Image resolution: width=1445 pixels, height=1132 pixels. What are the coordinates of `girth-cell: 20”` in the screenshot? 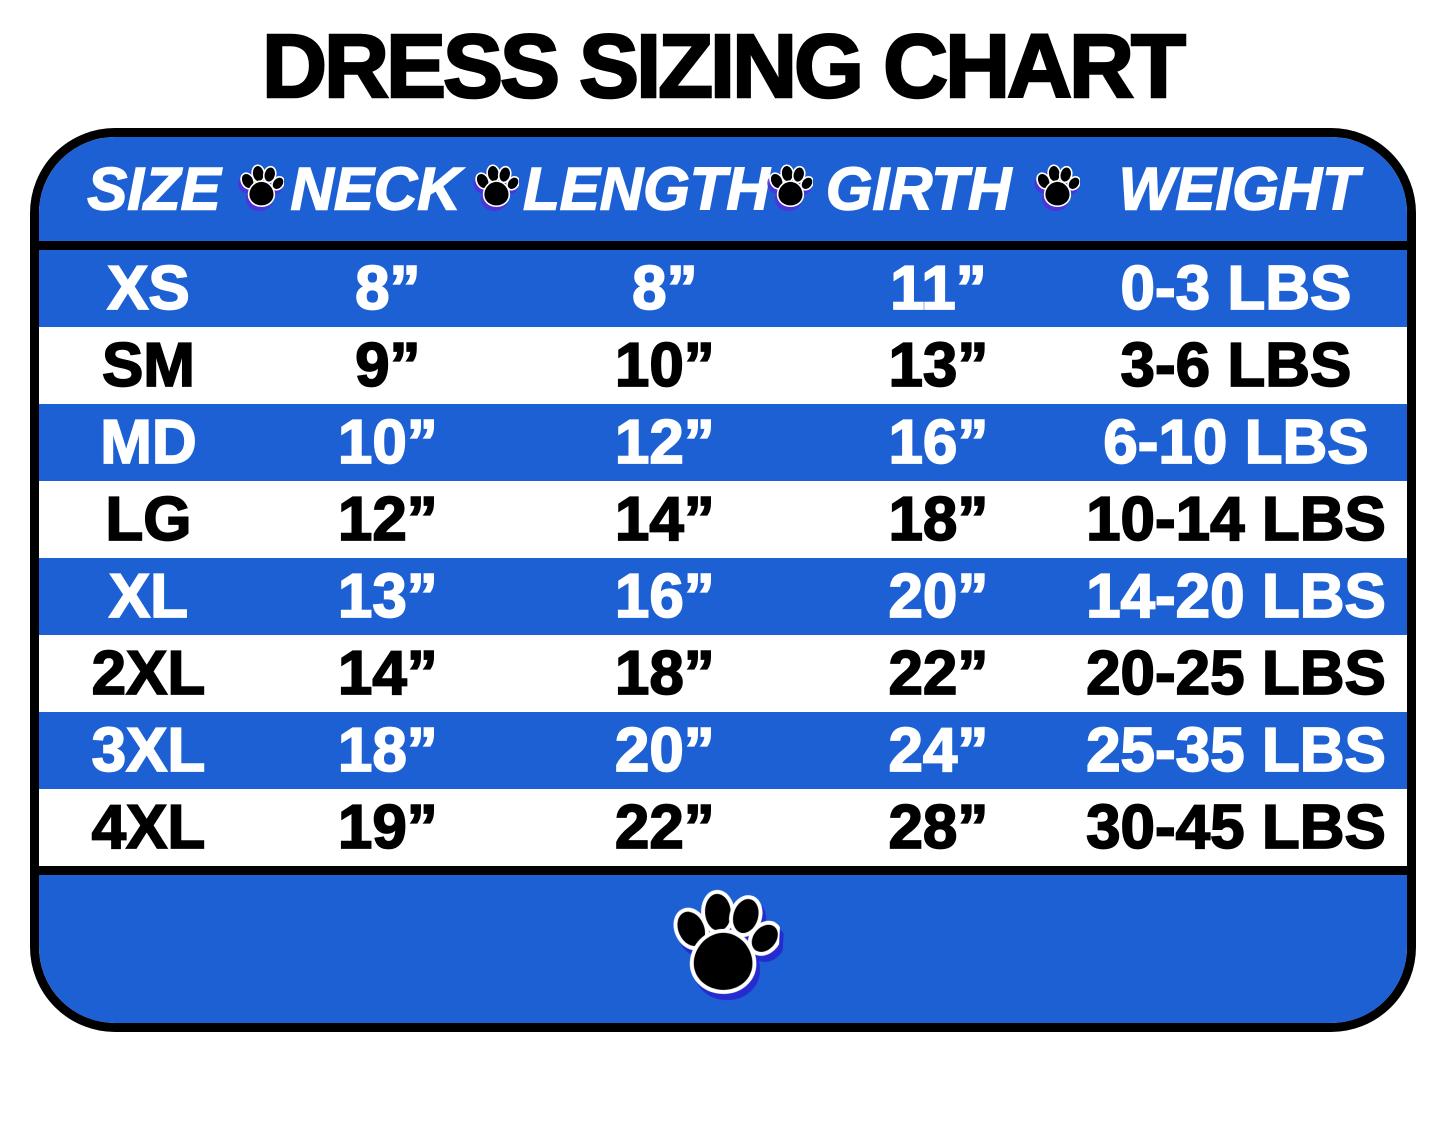 It's located at (939, 596).